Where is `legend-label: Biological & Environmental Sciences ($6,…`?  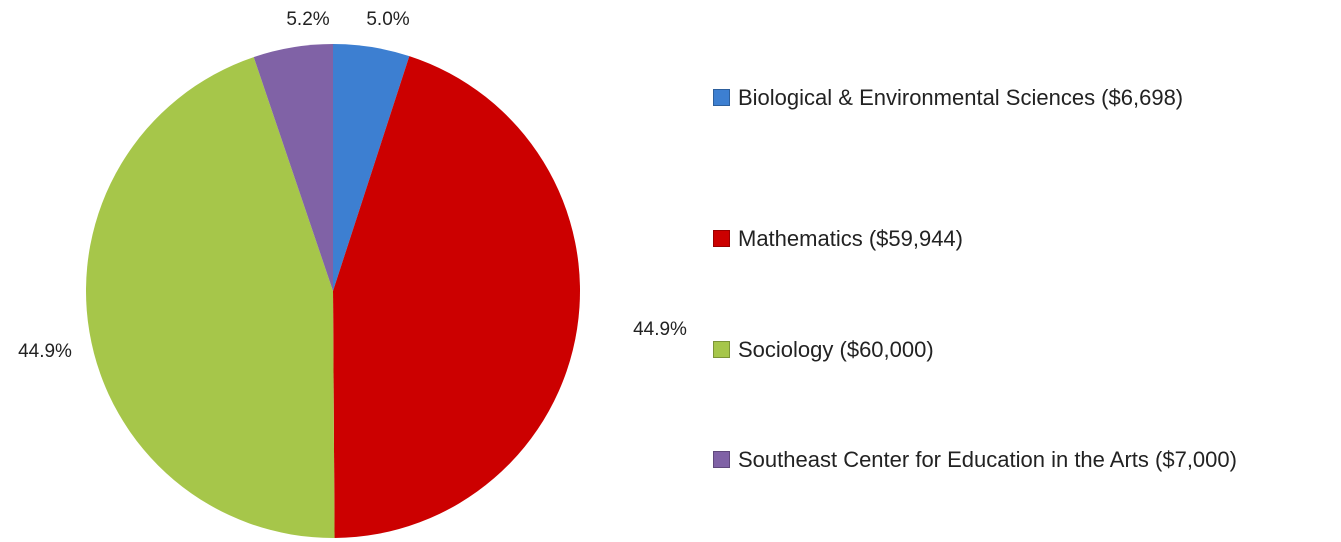 legend-label: Biological & Environmental Sciences ($6,… is located at coordinates (961, 97).